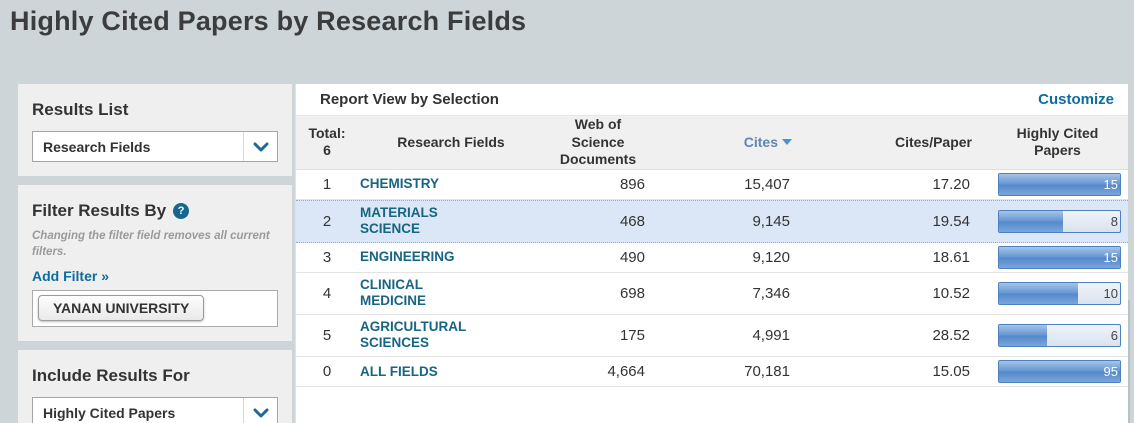 Image resolution: width=1134 pixels, height=423 pixels. What do you see at coordinates (97, 146) in the screenshot?
I see `results-list-selected-value: Research Fields` at bounding box center [97, 146].